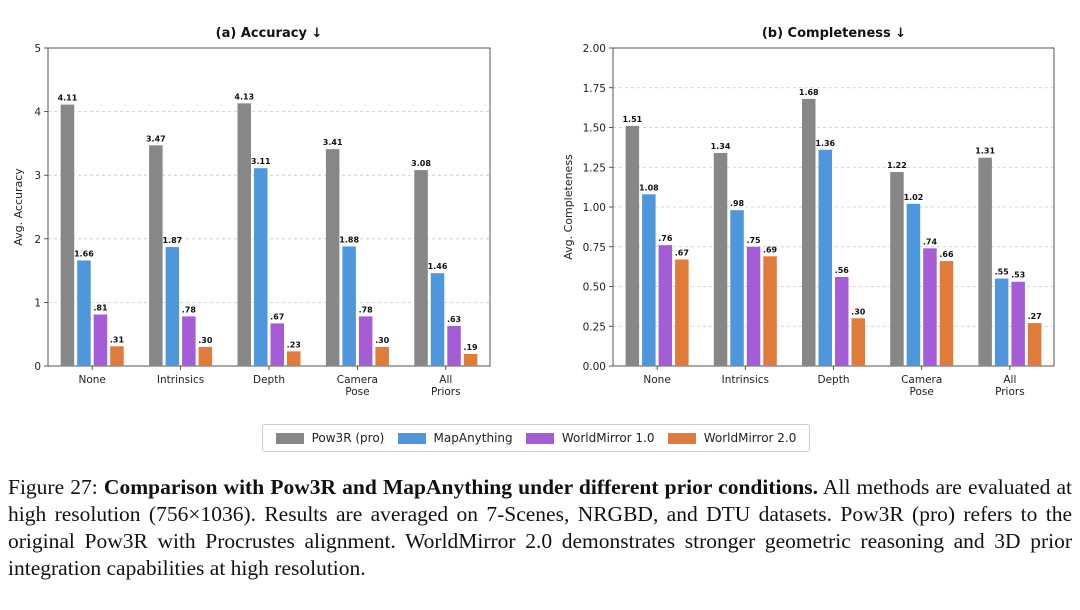  Describe the element at coordinates (454, 319) in the screenshot. I see `accuracy-data-label: .63` at that location.